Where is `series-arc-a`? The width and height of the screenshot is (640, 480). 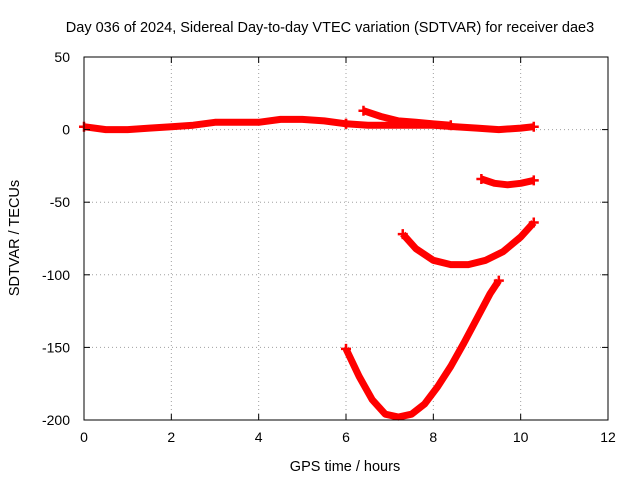 series-arc-a is located at coordinates (215, 124).